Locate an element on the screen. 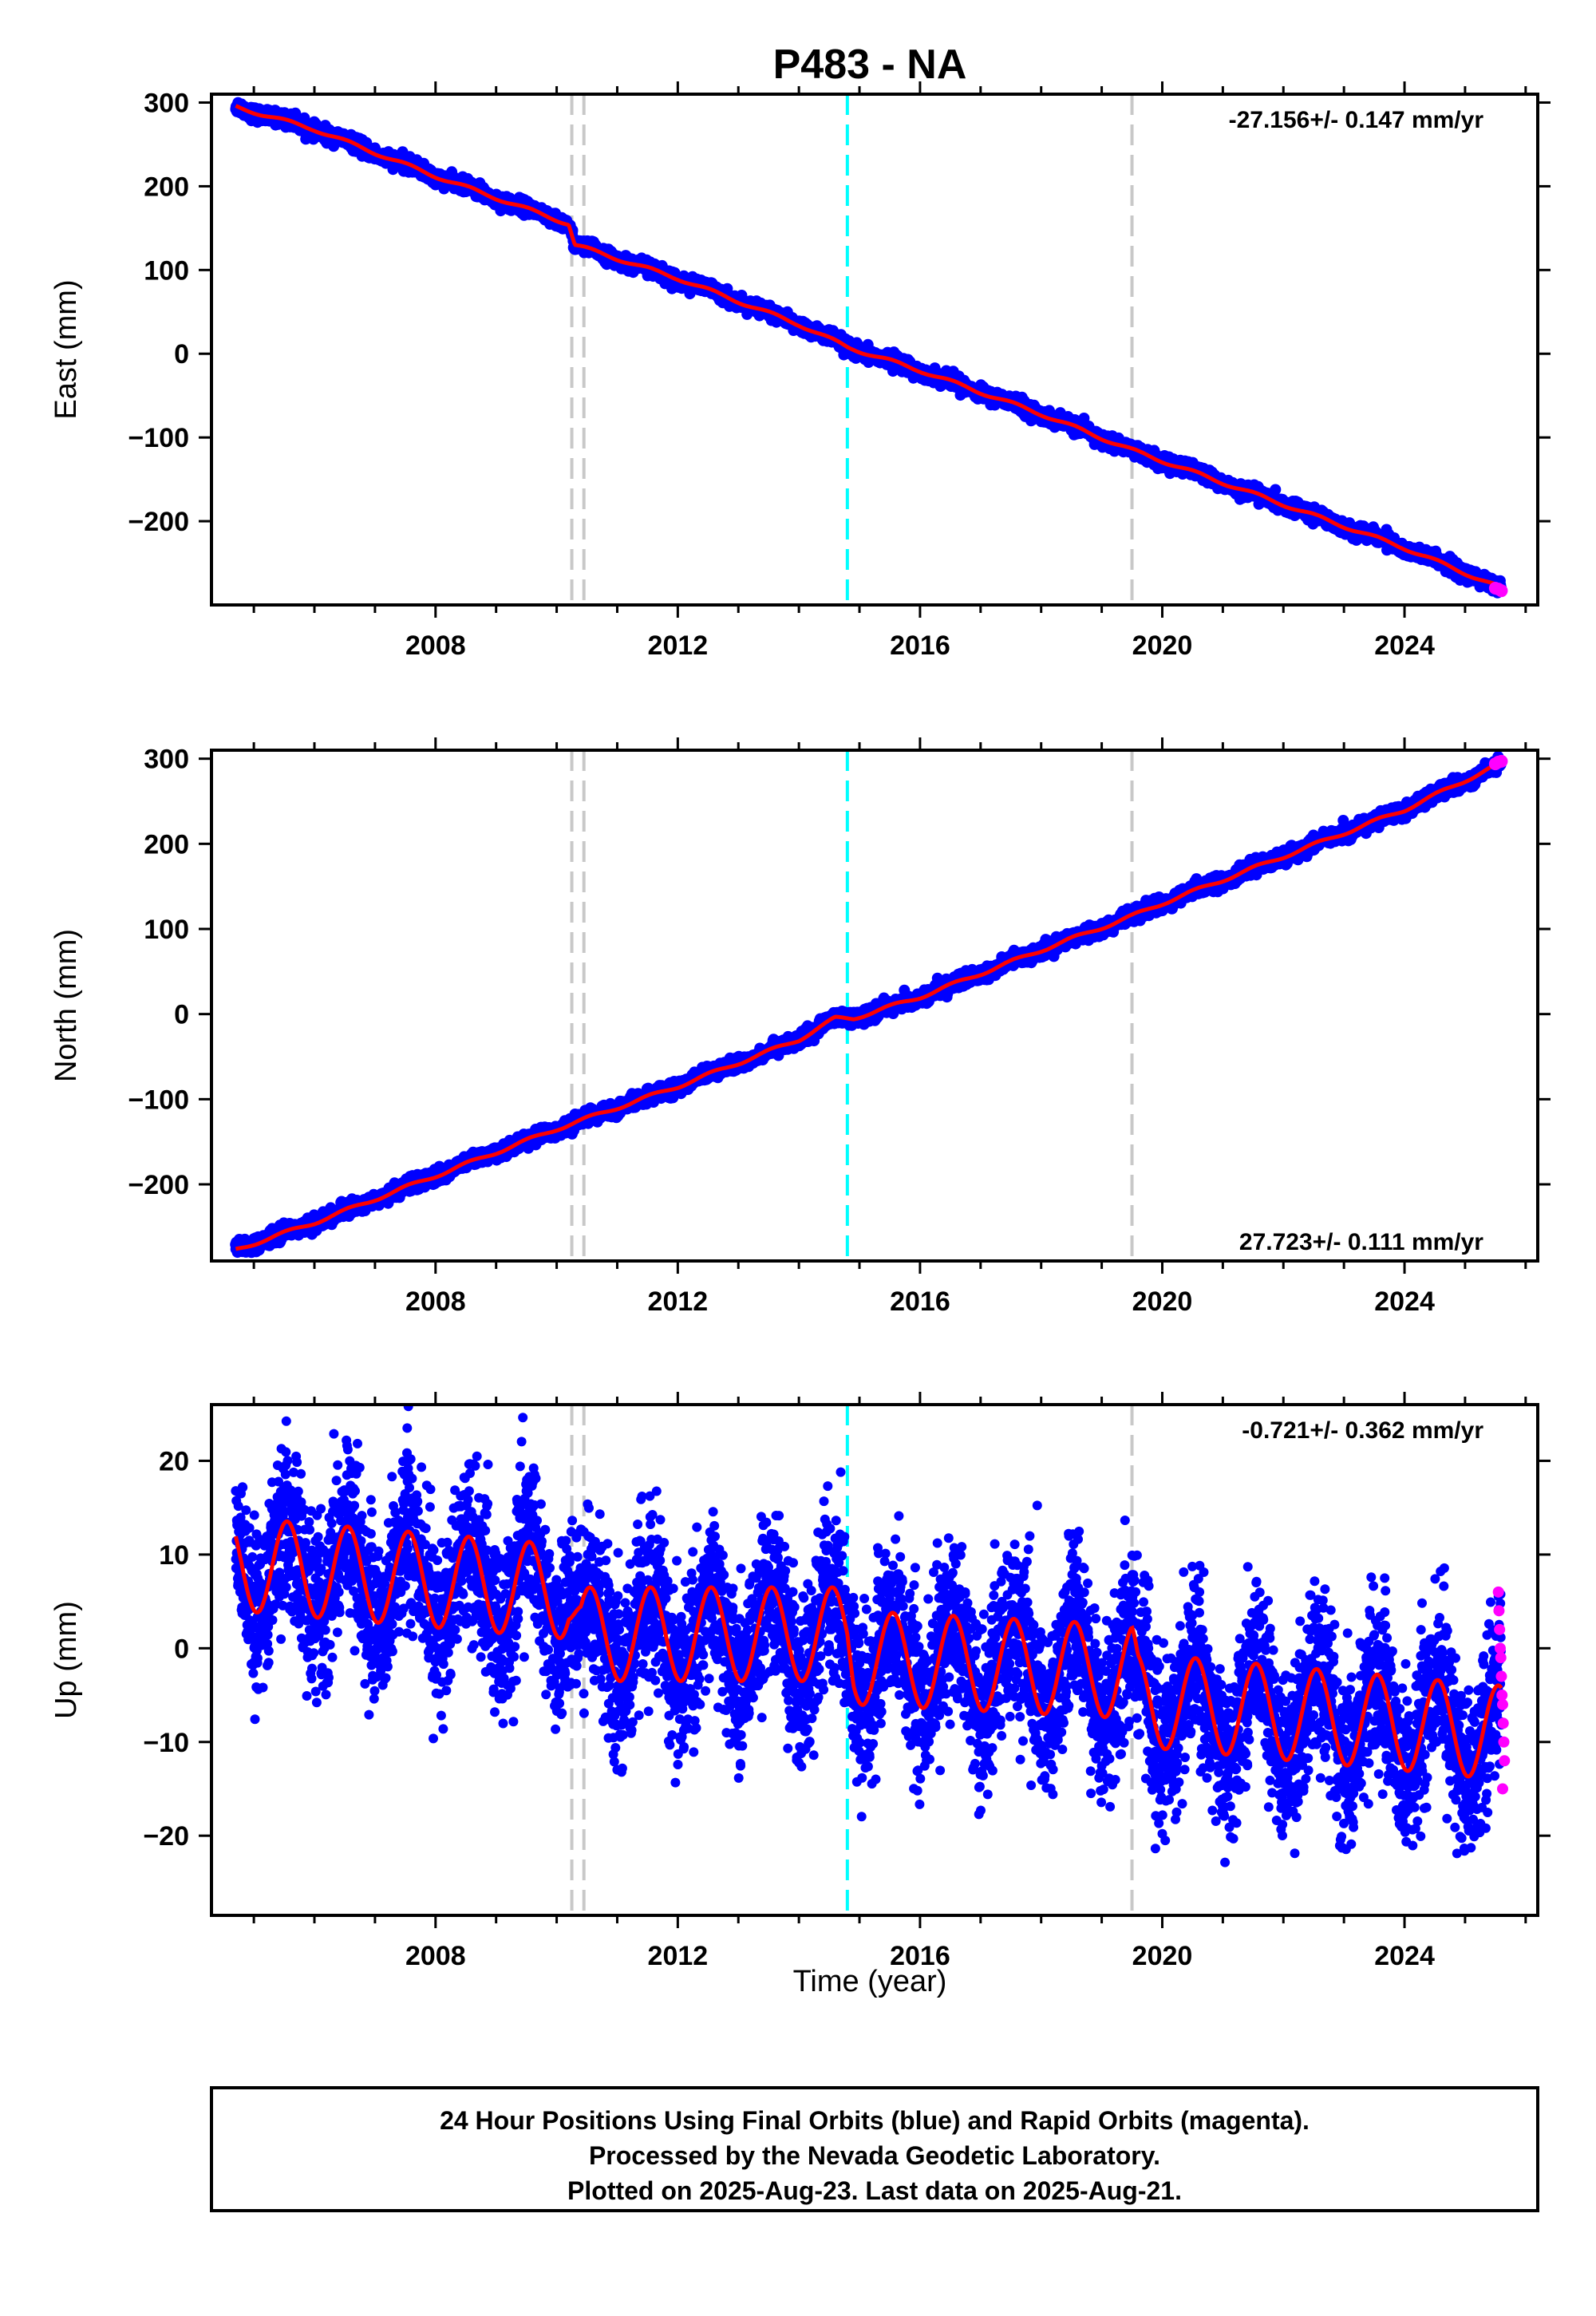  east-rapid-orbit-points is located at coordinates (1498, 590).